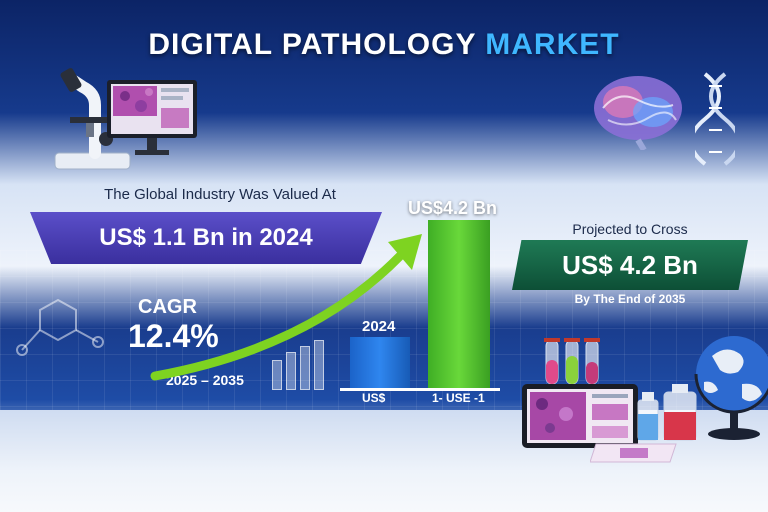 This screenshot has width=768, height=512. I want to click on cagr-period: 2025 – 2035, so click(205, 380).